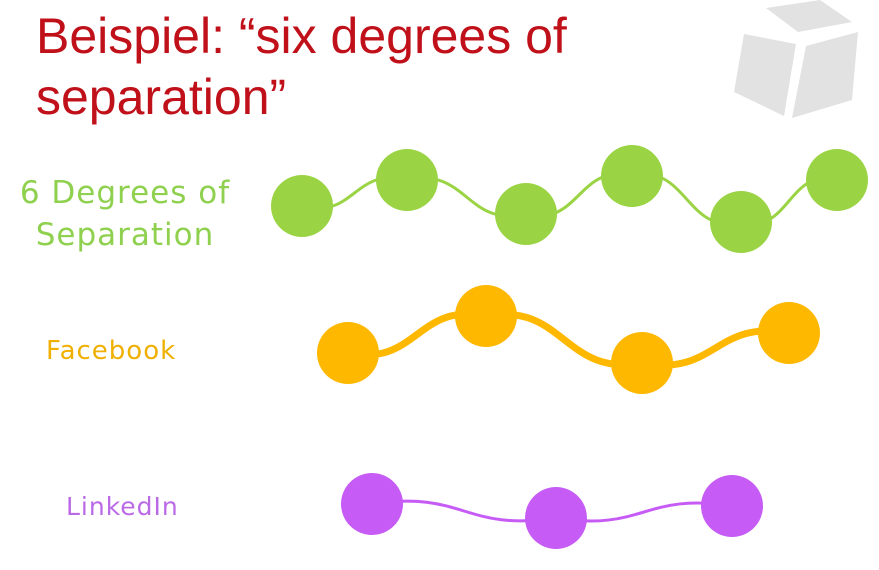 Image resolution: width=879 pixels, height=570 pixels. I want to click on row-label-facebook: Facebook, so click(111, 351).